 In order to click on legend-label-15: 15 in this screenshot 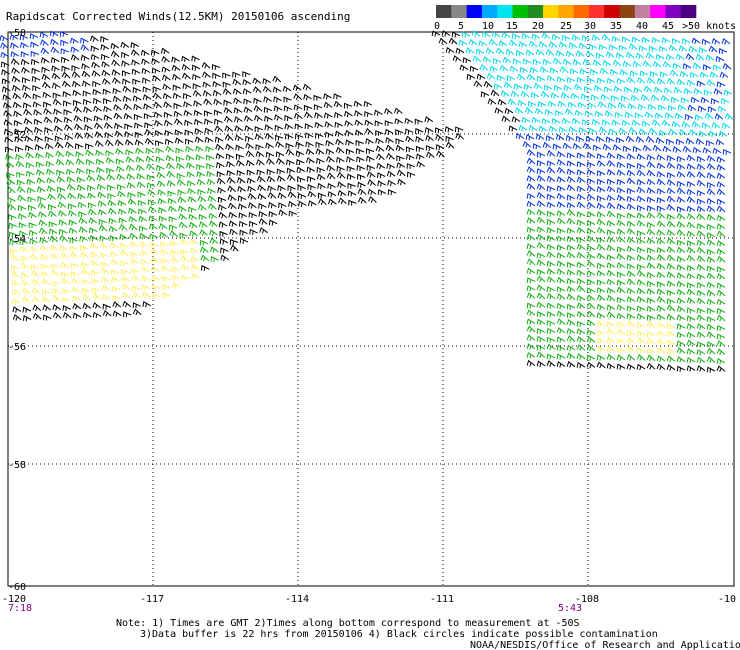, I will do `click(512, 26)`.